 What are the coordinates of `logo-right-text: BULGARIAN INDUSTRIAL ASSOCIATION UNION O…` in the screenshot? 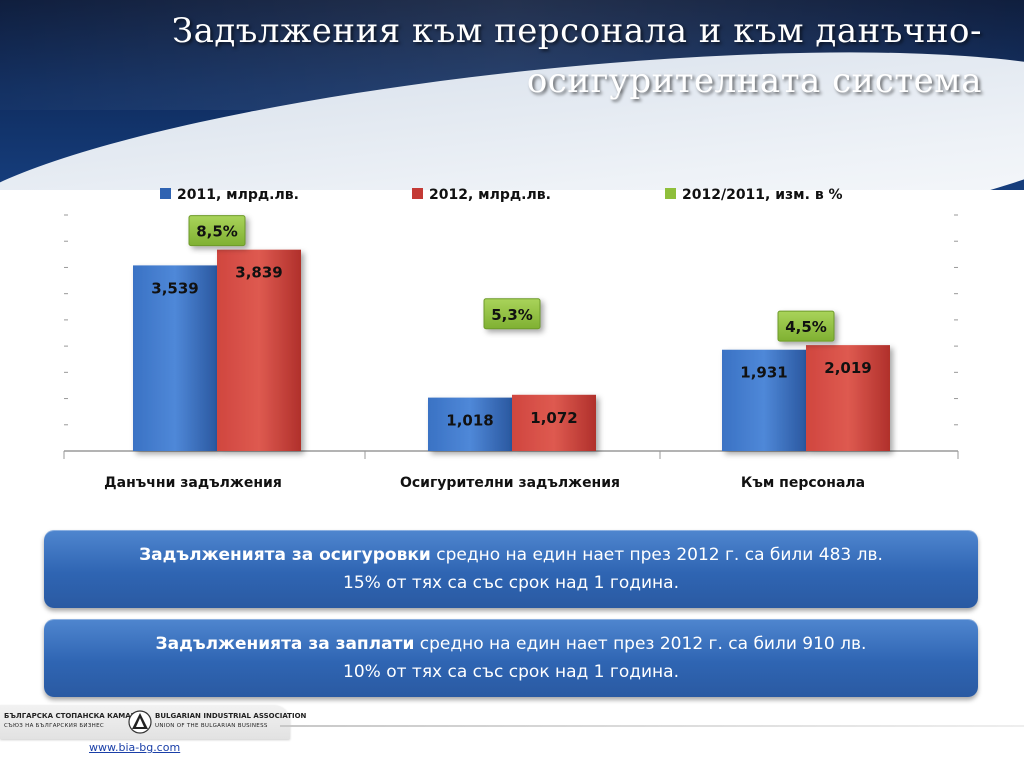 It's located at (230, 721).